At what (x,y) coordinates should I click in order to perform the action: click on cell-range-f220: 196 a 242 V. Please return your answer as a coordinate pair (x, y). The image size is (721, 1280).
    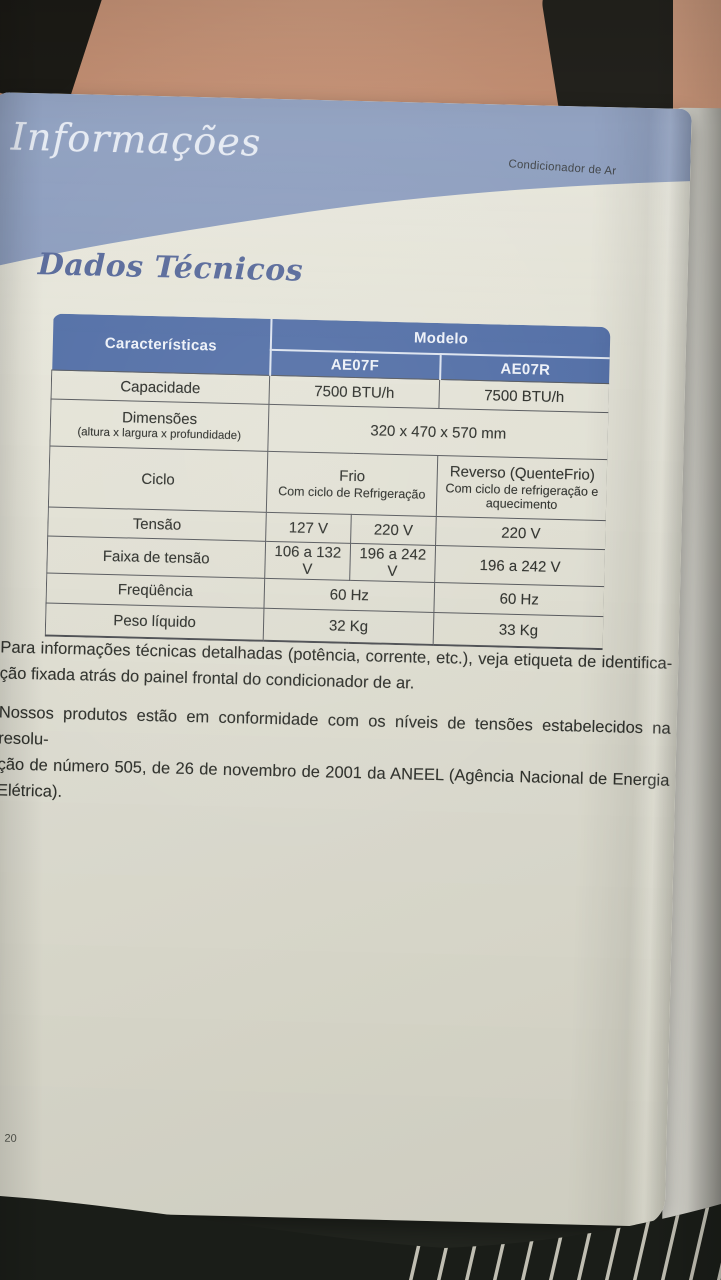
    Looking at the image, I should click on (392, 563).